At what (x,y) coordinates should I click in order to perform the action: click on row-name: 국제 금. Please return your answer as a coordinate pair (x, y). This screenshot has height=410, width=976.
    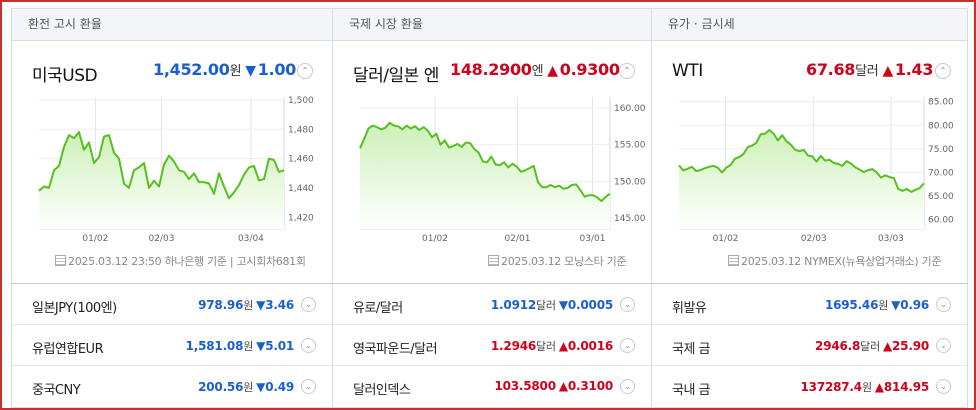
    Looking at the image, I should click on (691, 349).